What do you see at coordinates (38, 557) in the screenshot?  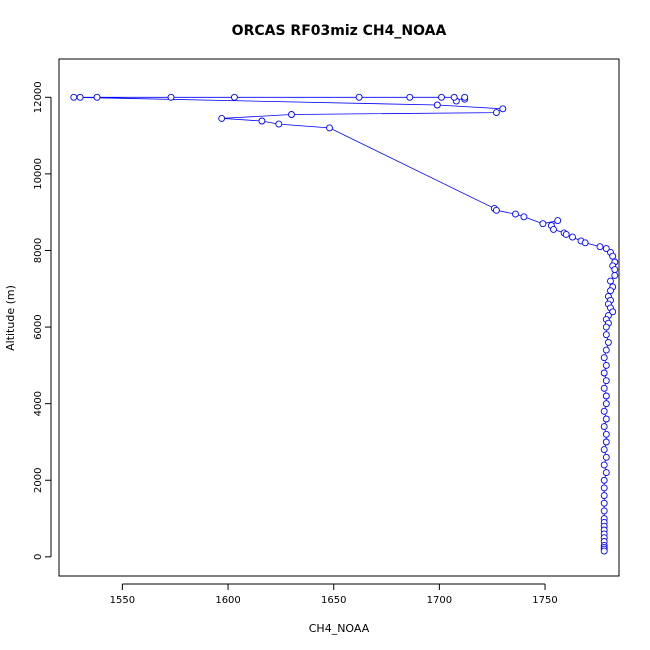 I see `y-tick-label: 0` at bounding box center [38, 557].